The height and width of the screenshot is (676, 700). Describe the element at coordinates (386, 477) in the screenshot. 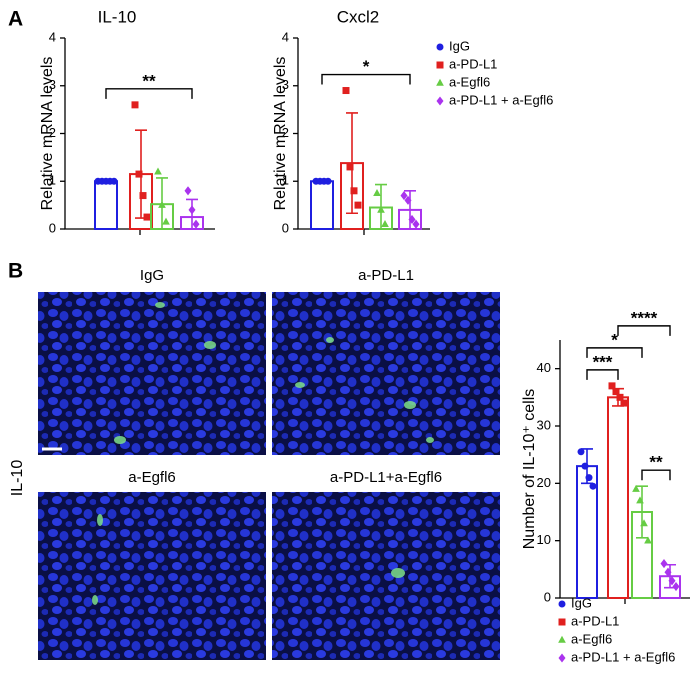

I see `image-title: a-PD-L1+a-Egfl6` at that location.